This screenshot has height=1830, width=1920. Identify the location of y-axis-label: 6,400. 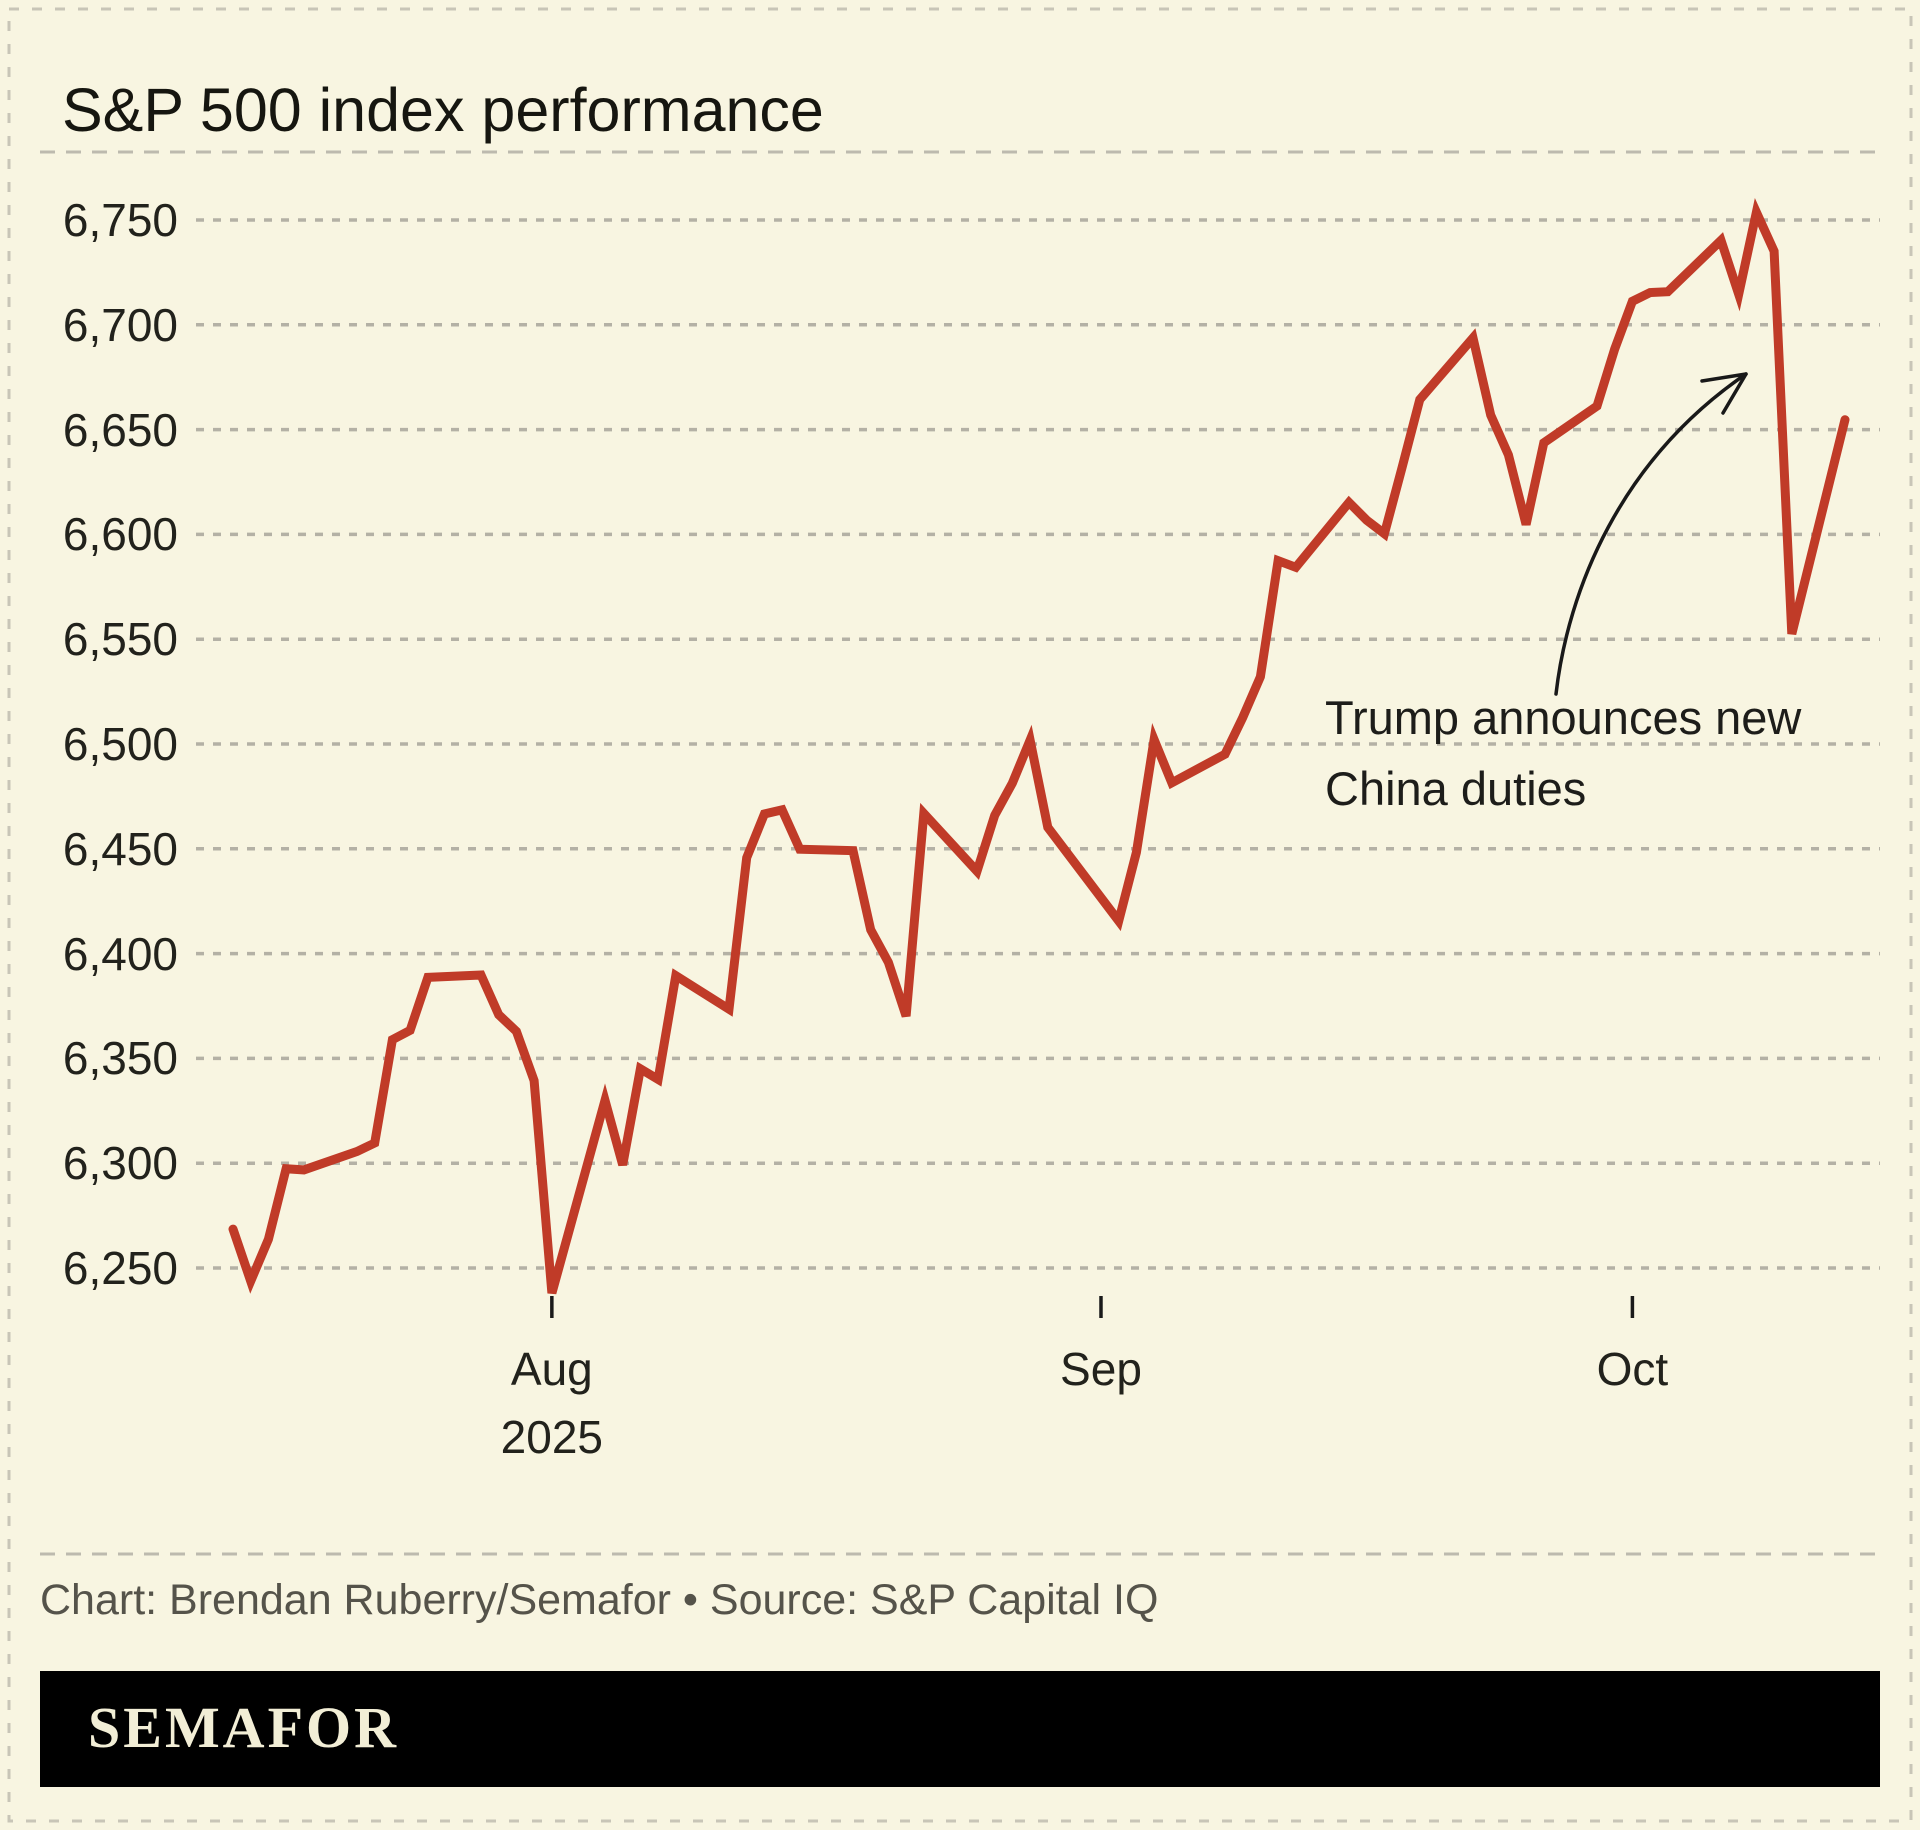
(120, 953).